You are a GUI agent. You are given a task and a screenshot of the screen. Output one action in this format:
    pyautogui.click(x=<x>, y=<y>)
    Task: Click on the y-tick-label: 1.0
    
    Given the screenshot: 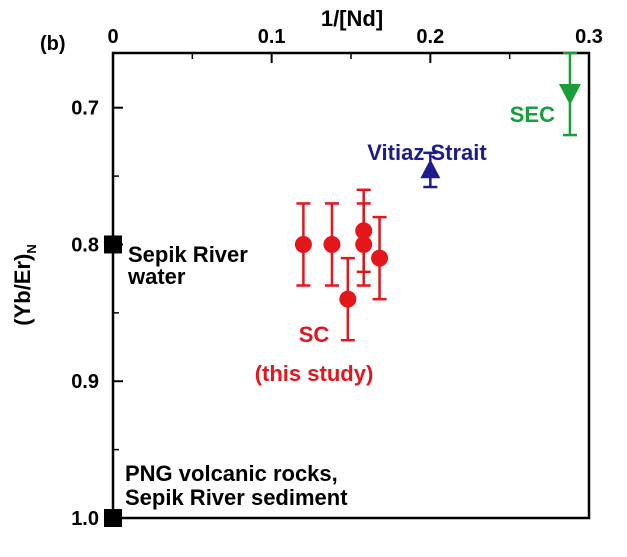 What is the action you would take?
    pyautogui.click(x=85, y=519)
    